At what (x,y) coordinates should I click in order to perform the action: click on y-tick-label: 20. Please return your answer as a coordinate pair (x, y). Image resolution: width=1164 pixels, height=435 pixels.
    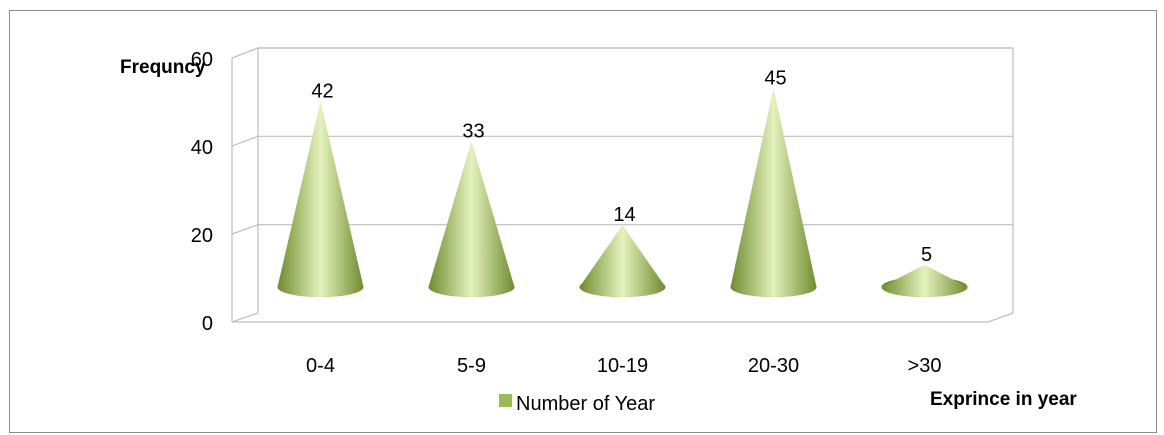
    Looking at the image, I should click on (202, 236).